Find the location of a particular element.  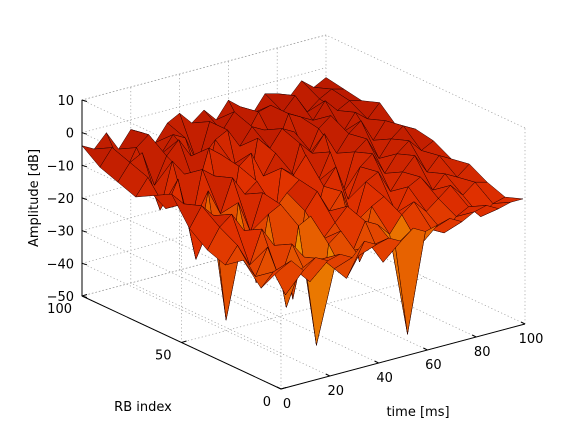

x-tick-label: 60 is located at coordinates (433, 365).